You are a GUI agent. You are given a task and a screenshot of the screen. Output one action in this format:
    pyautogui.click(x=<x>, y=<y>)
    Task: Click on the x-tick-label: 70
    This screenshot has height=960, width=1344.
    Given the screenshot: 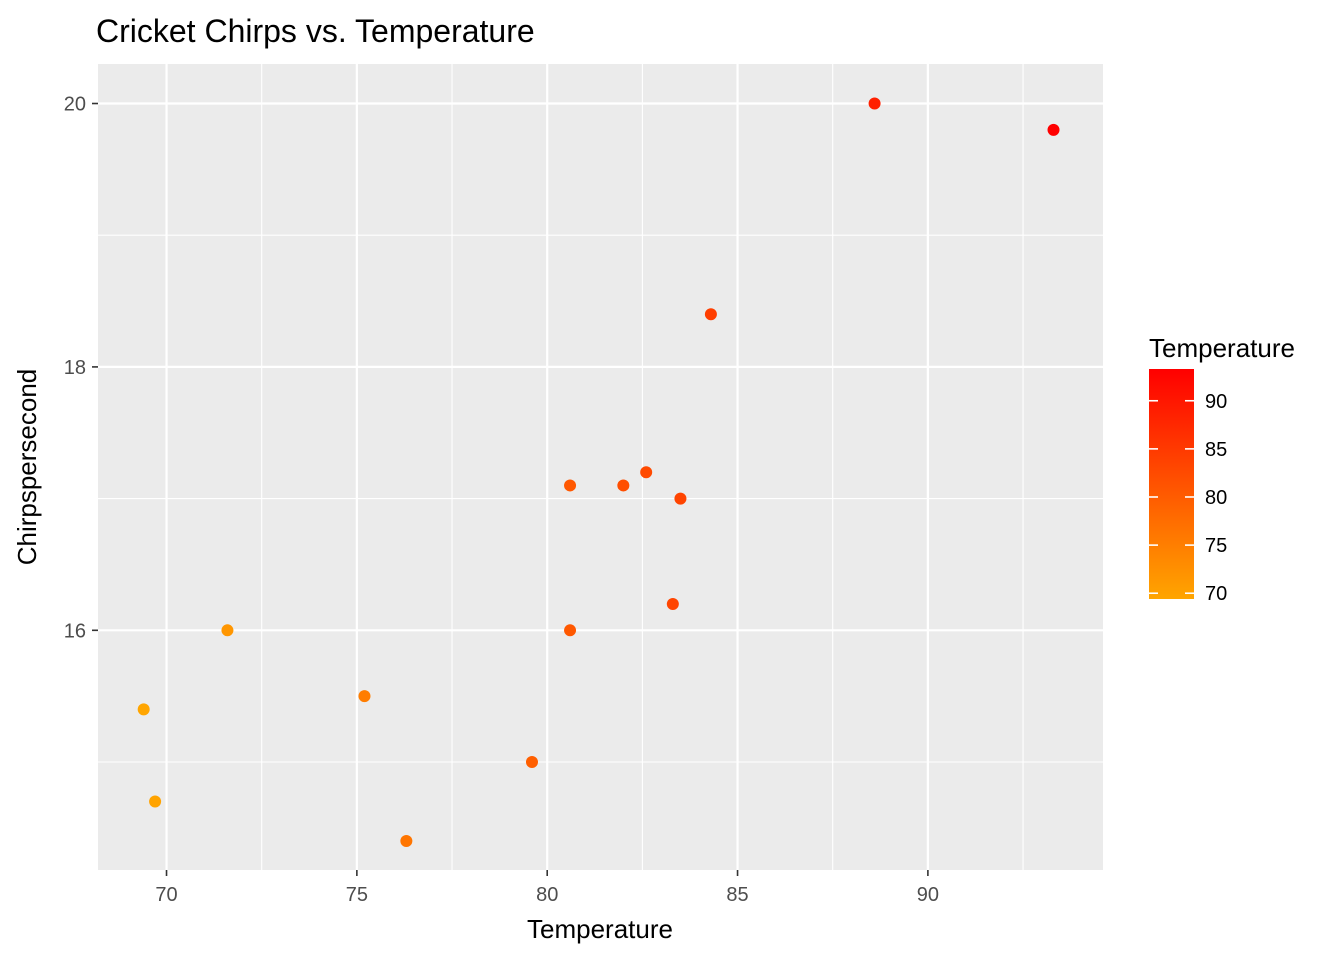 What is the action you would take?
    pyautogui.click(x=166, y=895)
    